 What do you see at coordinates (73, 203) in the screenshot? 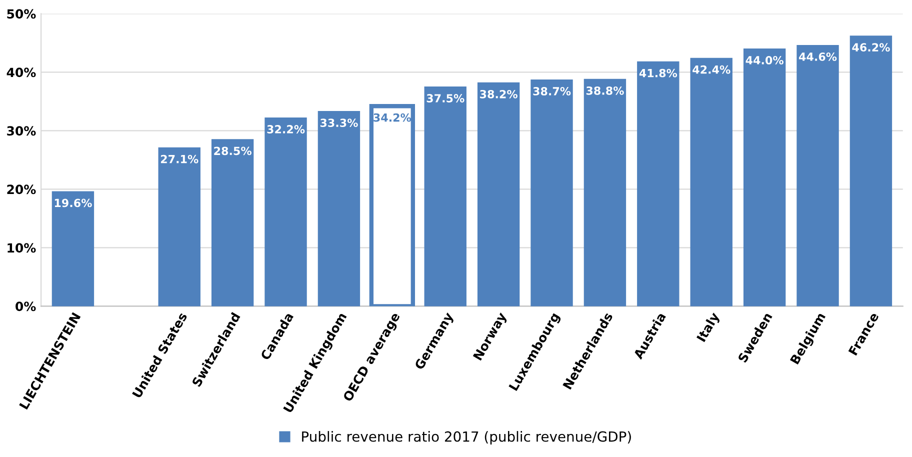
I see `data-label: 19.6%` at bounding box center [73, 203].